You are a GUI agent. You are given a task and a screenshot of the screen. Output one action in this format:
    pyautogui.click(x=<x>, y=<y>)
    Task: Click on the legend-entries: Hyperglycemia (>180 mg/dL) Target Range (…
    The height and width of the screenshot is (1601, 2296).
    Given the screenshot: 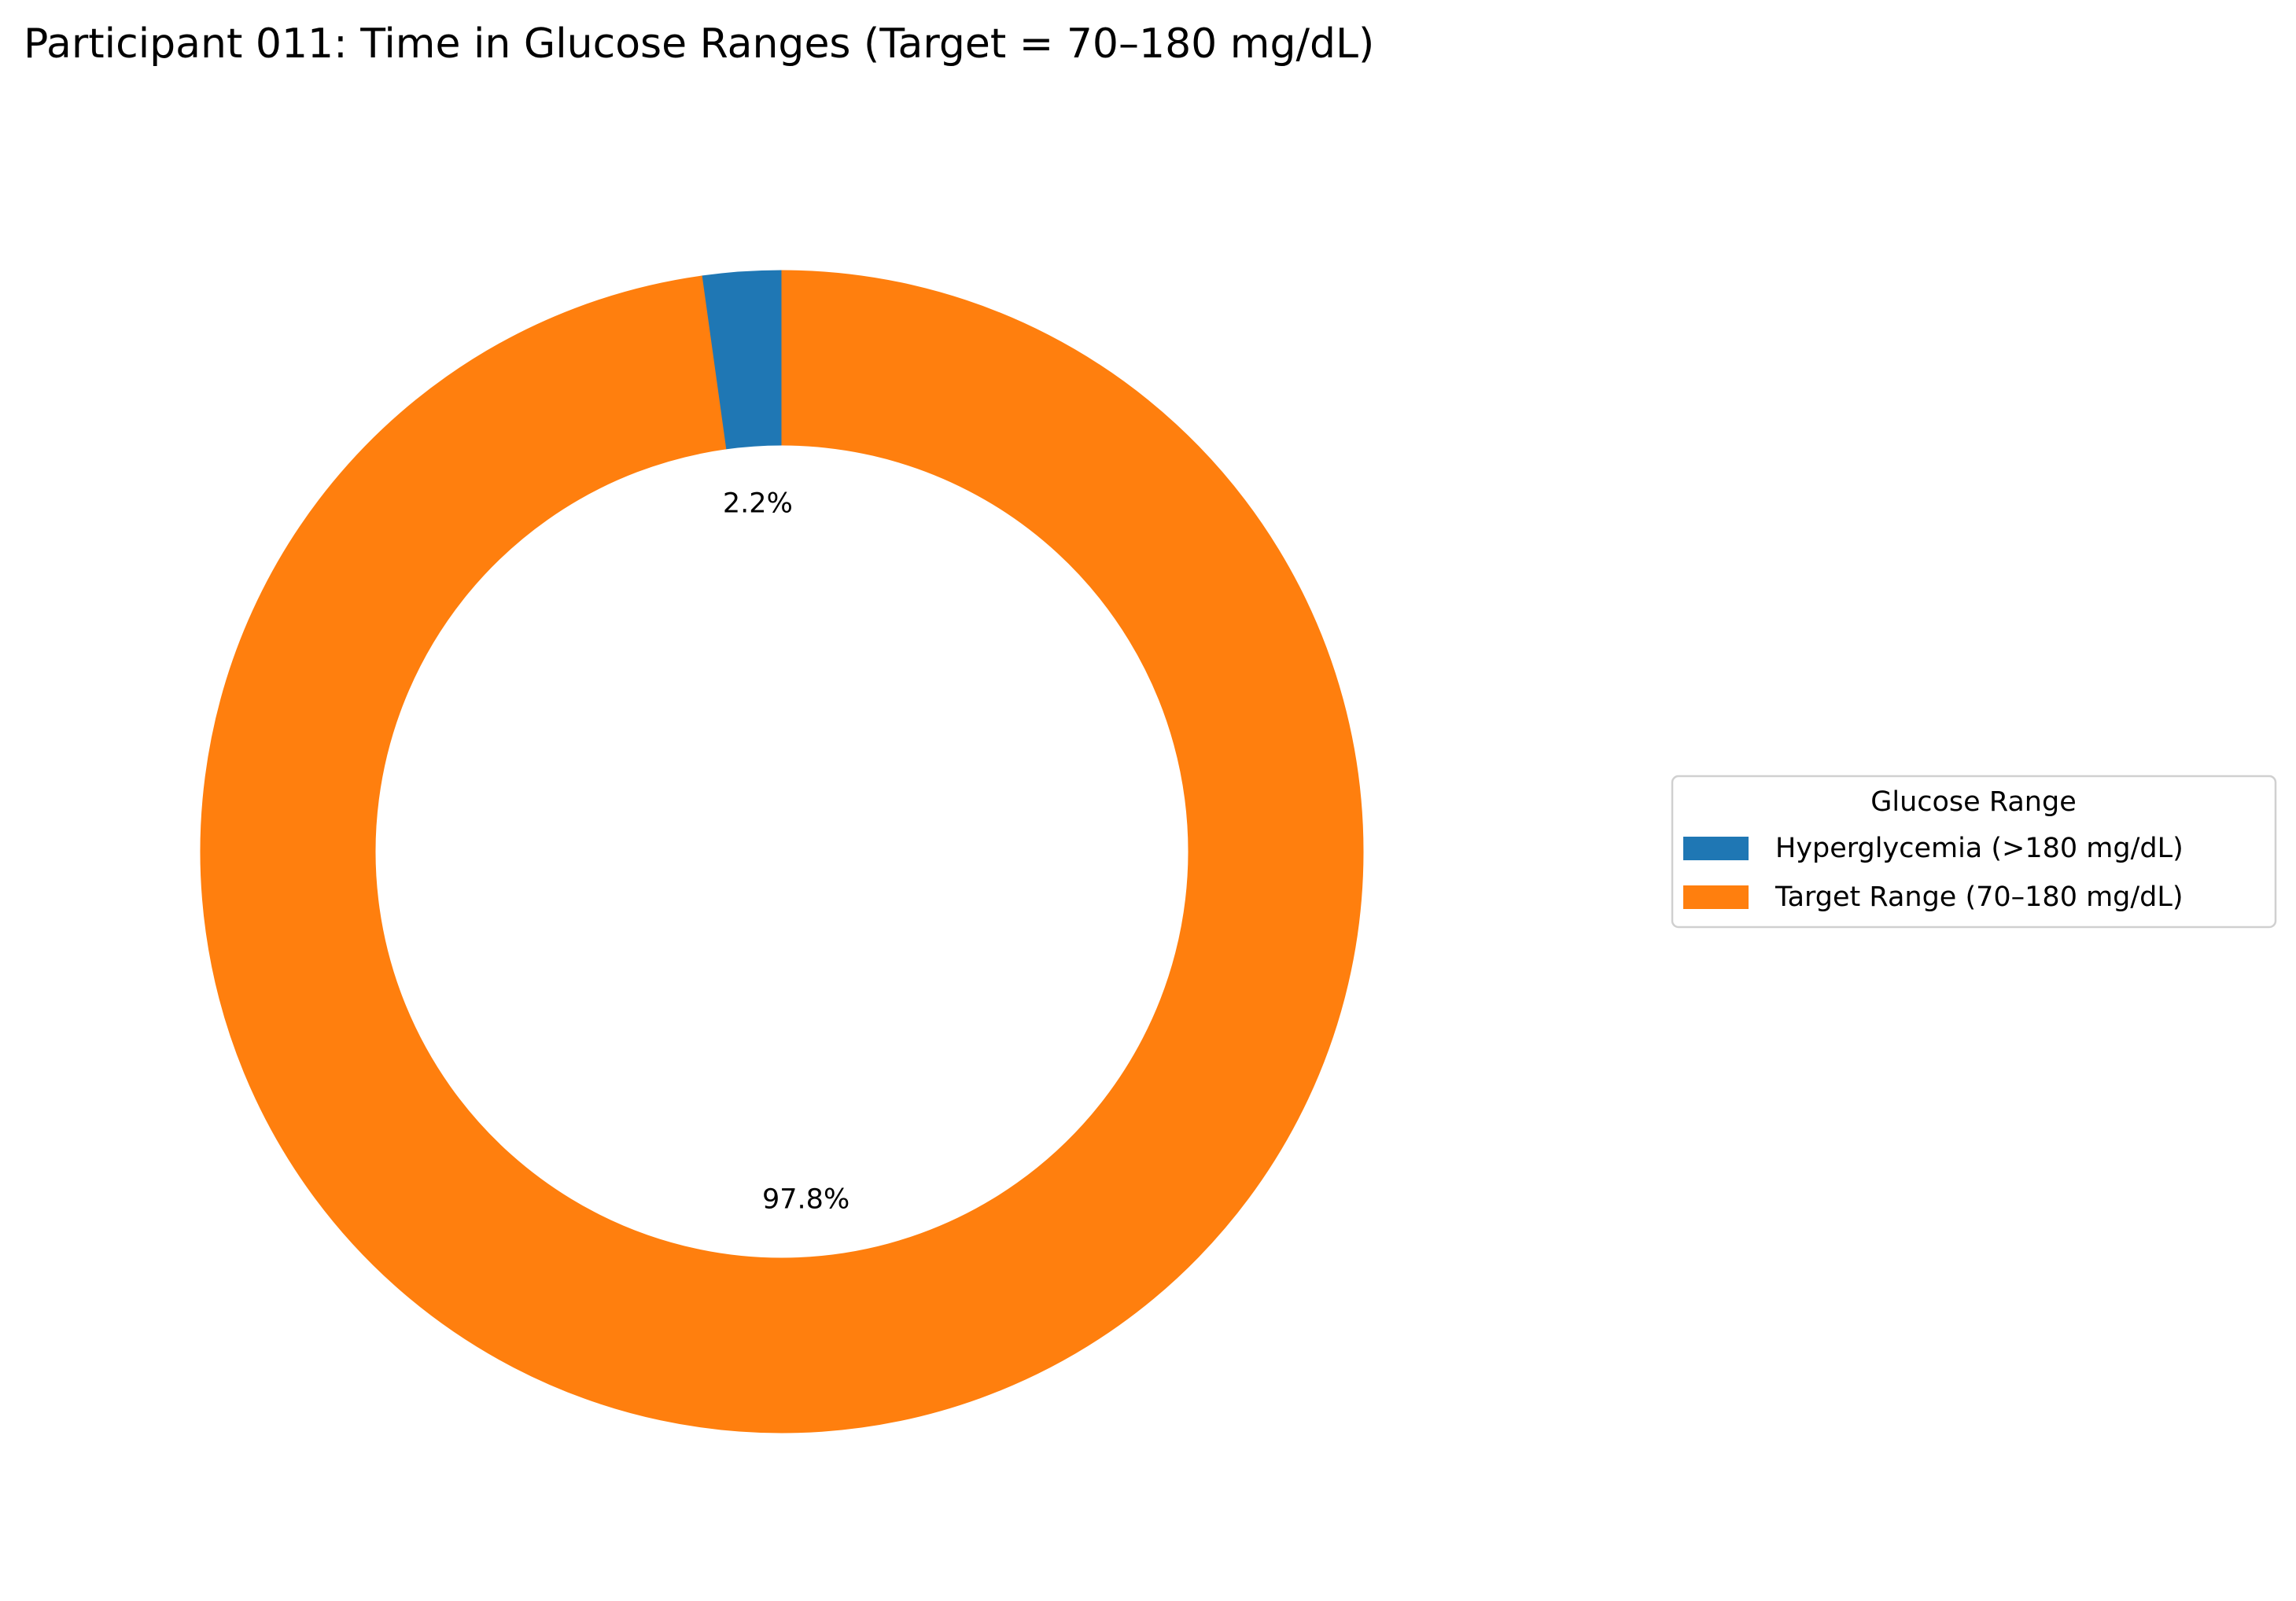 What is the action you would take?
    pyautogui.click(x=1933, y=873)
    